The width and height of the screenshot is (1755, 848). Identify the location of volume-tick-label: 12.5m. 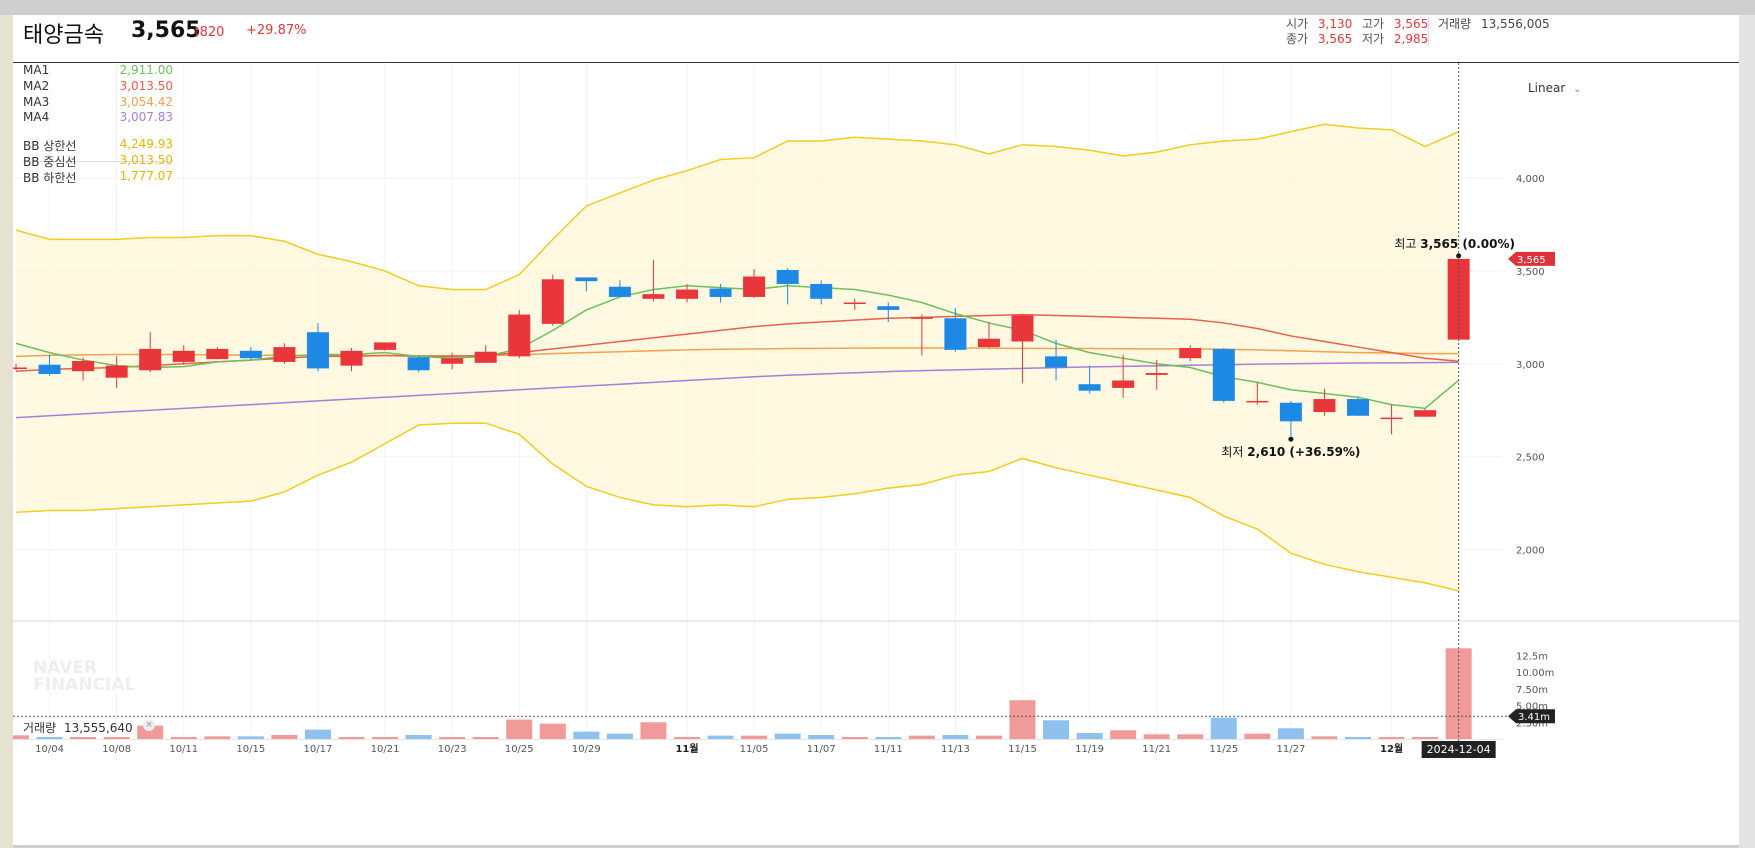
(1532, 656).